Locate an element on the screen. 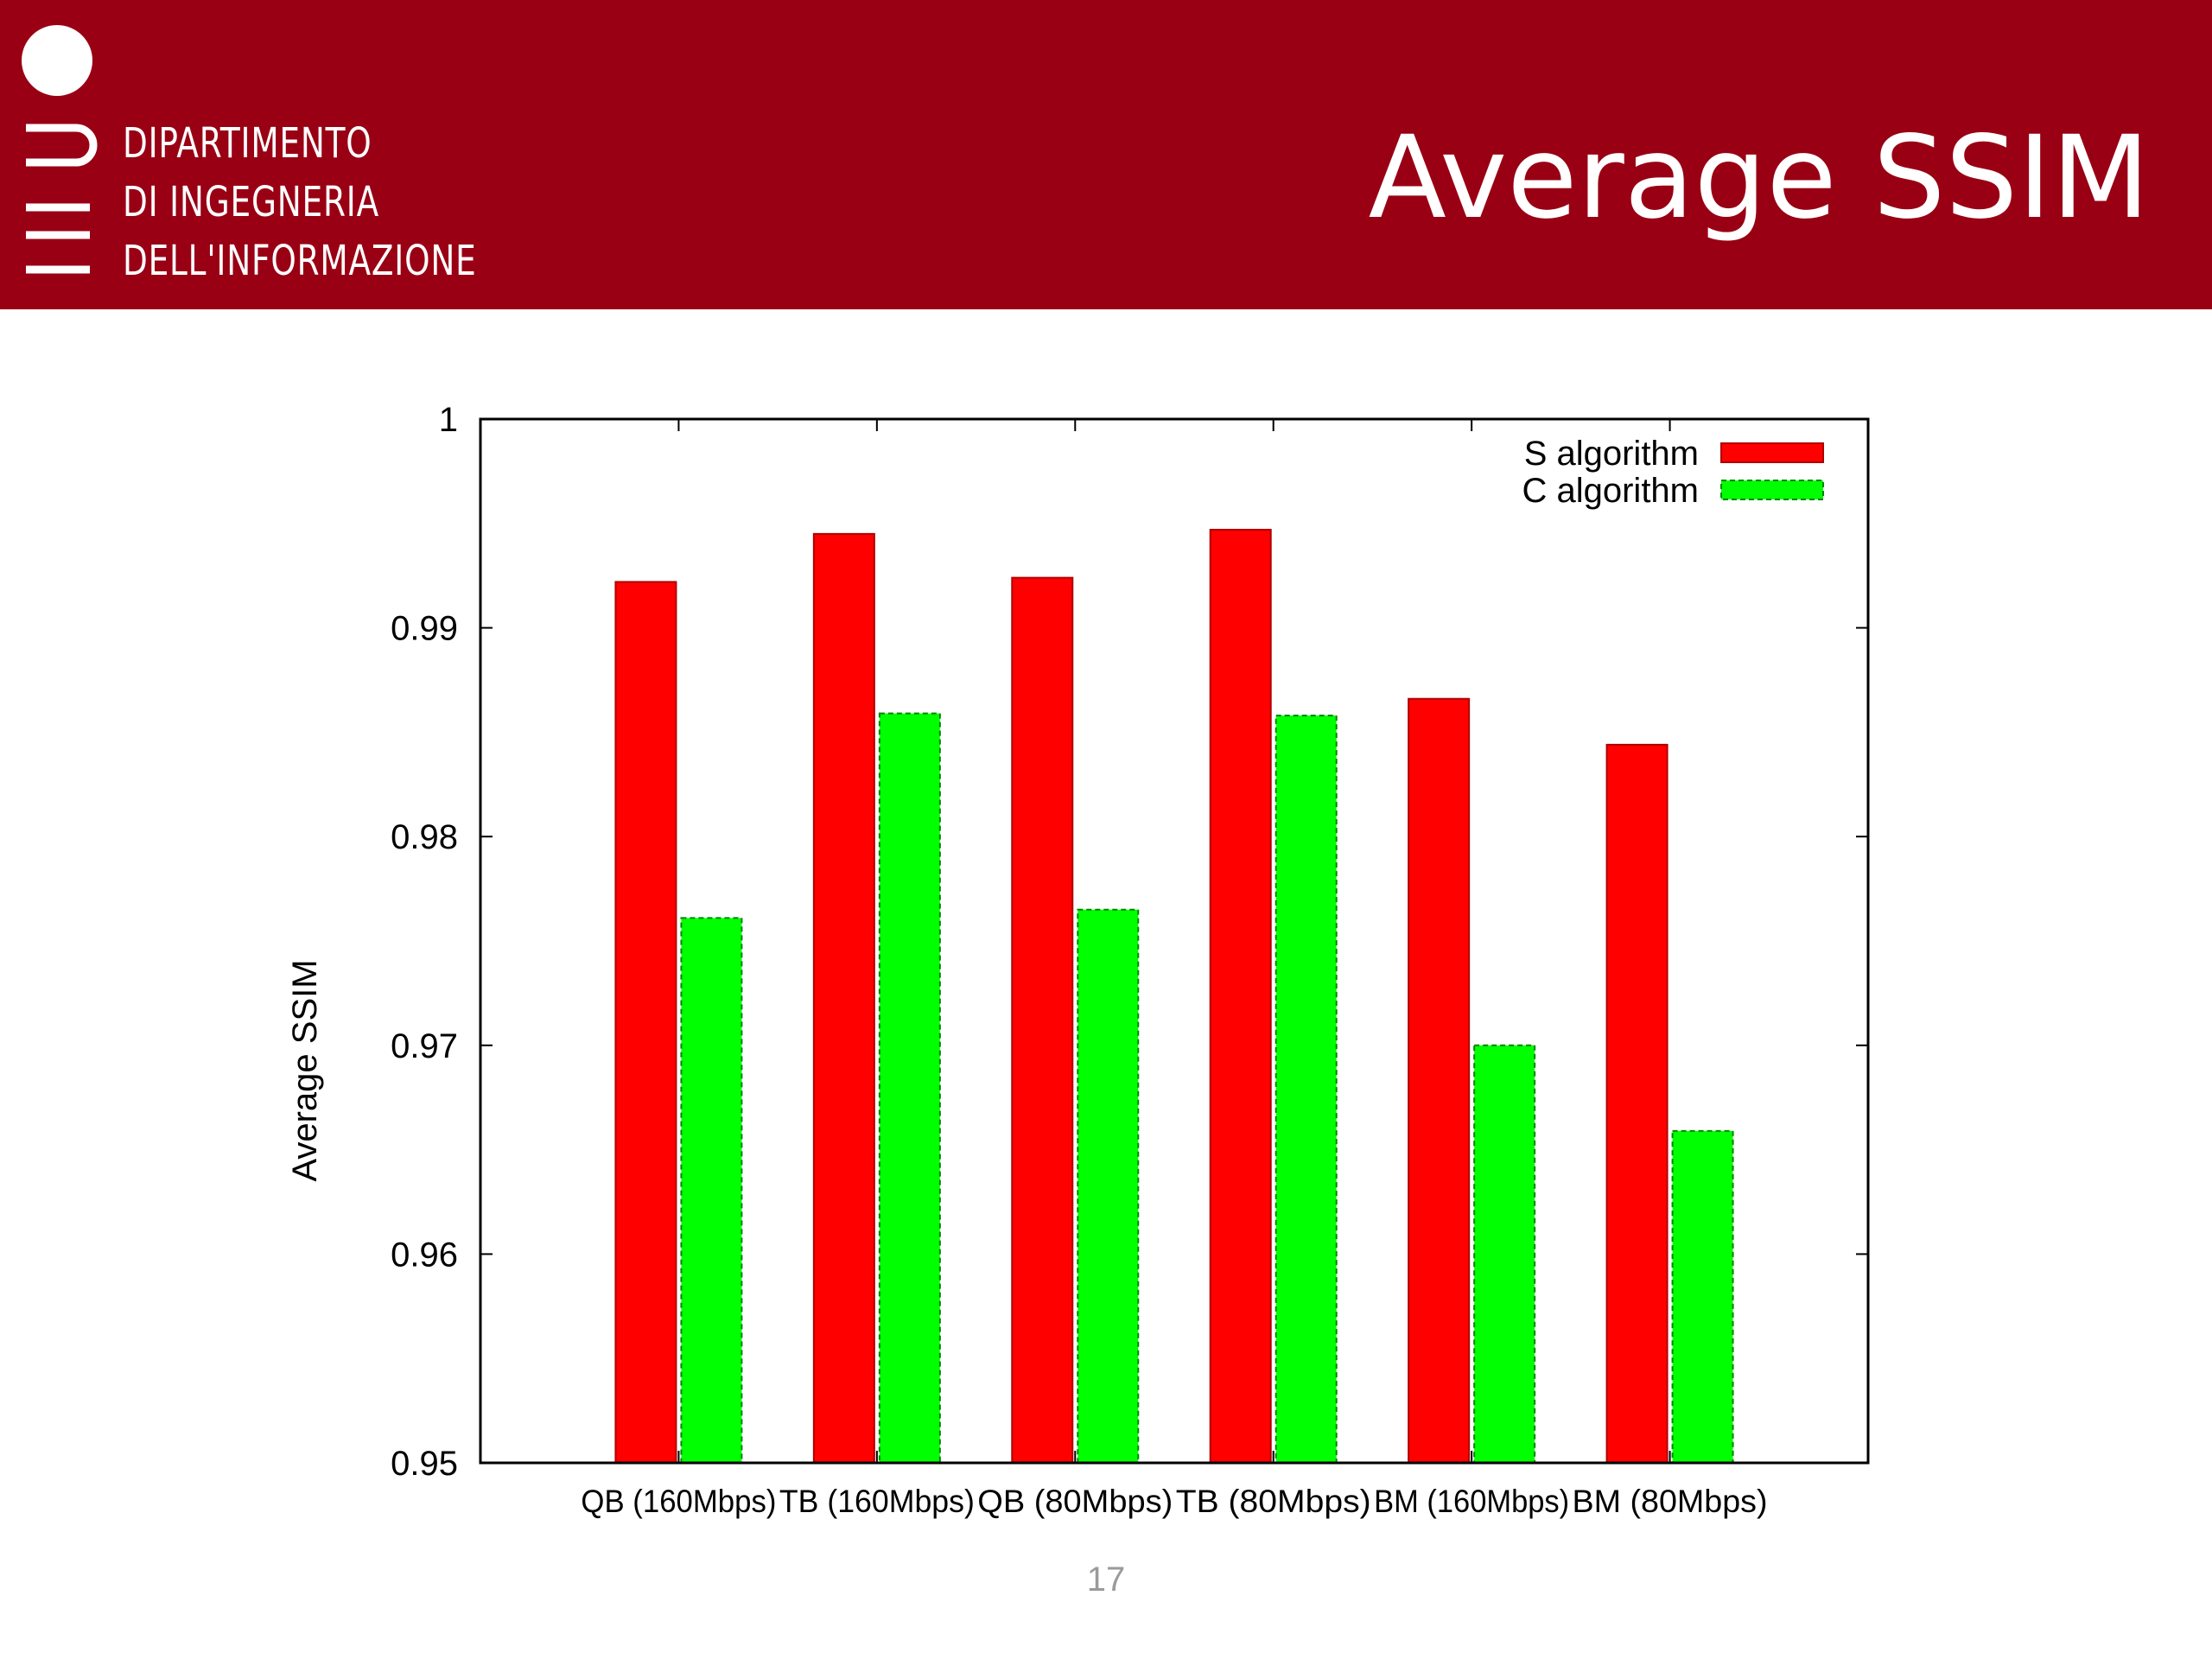  y-tick-label-2: 0.96 is located at coordinates (424, 1255).